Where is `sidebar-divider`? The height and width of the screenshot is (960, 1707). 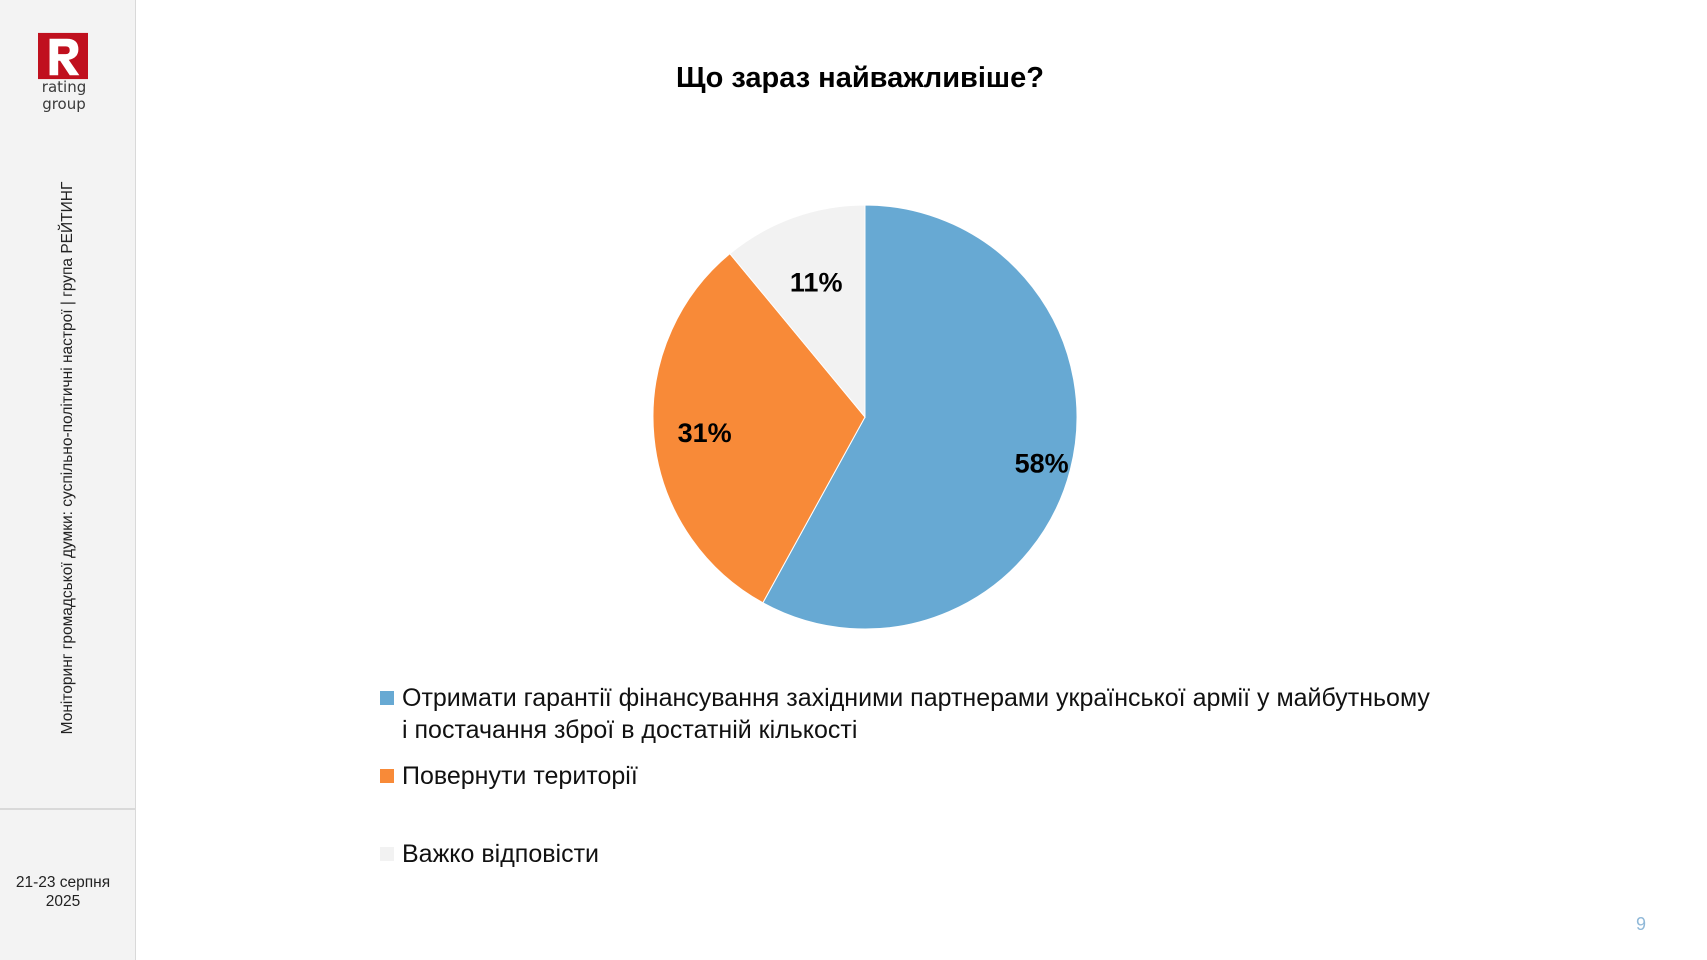 sidebar-divider is located at coordinates (67, 809).